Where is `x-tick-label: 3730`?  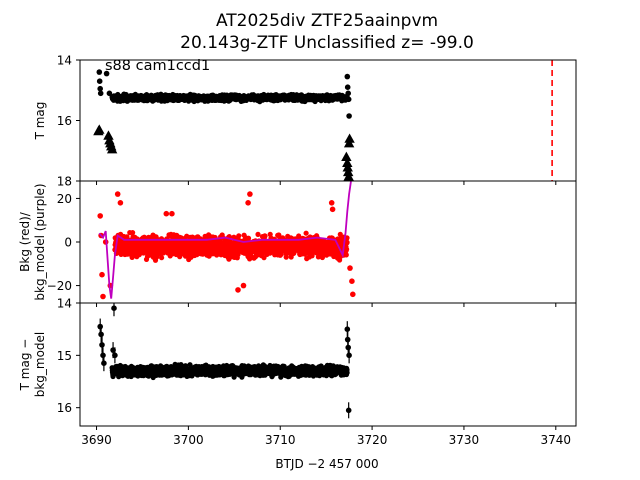
x-tick-label: 3730 is located at coordinates (464, 440).